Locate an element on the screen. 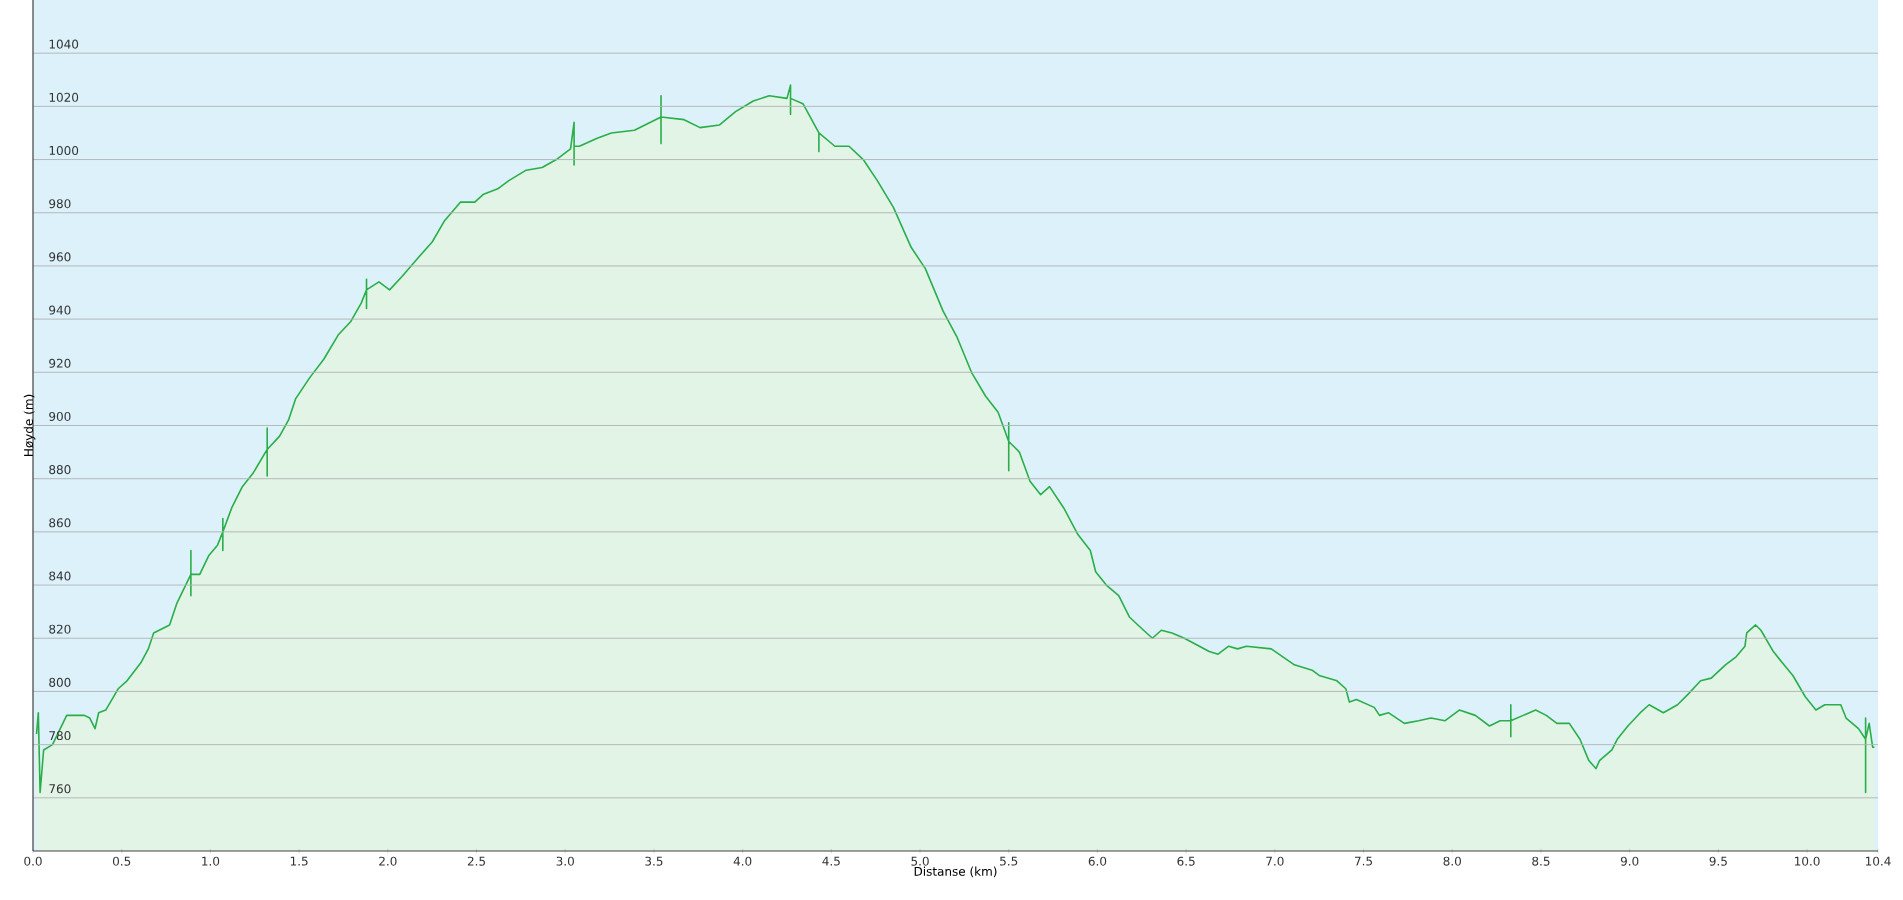  y-tick-label: 880 is located at coordinates (60, 470).